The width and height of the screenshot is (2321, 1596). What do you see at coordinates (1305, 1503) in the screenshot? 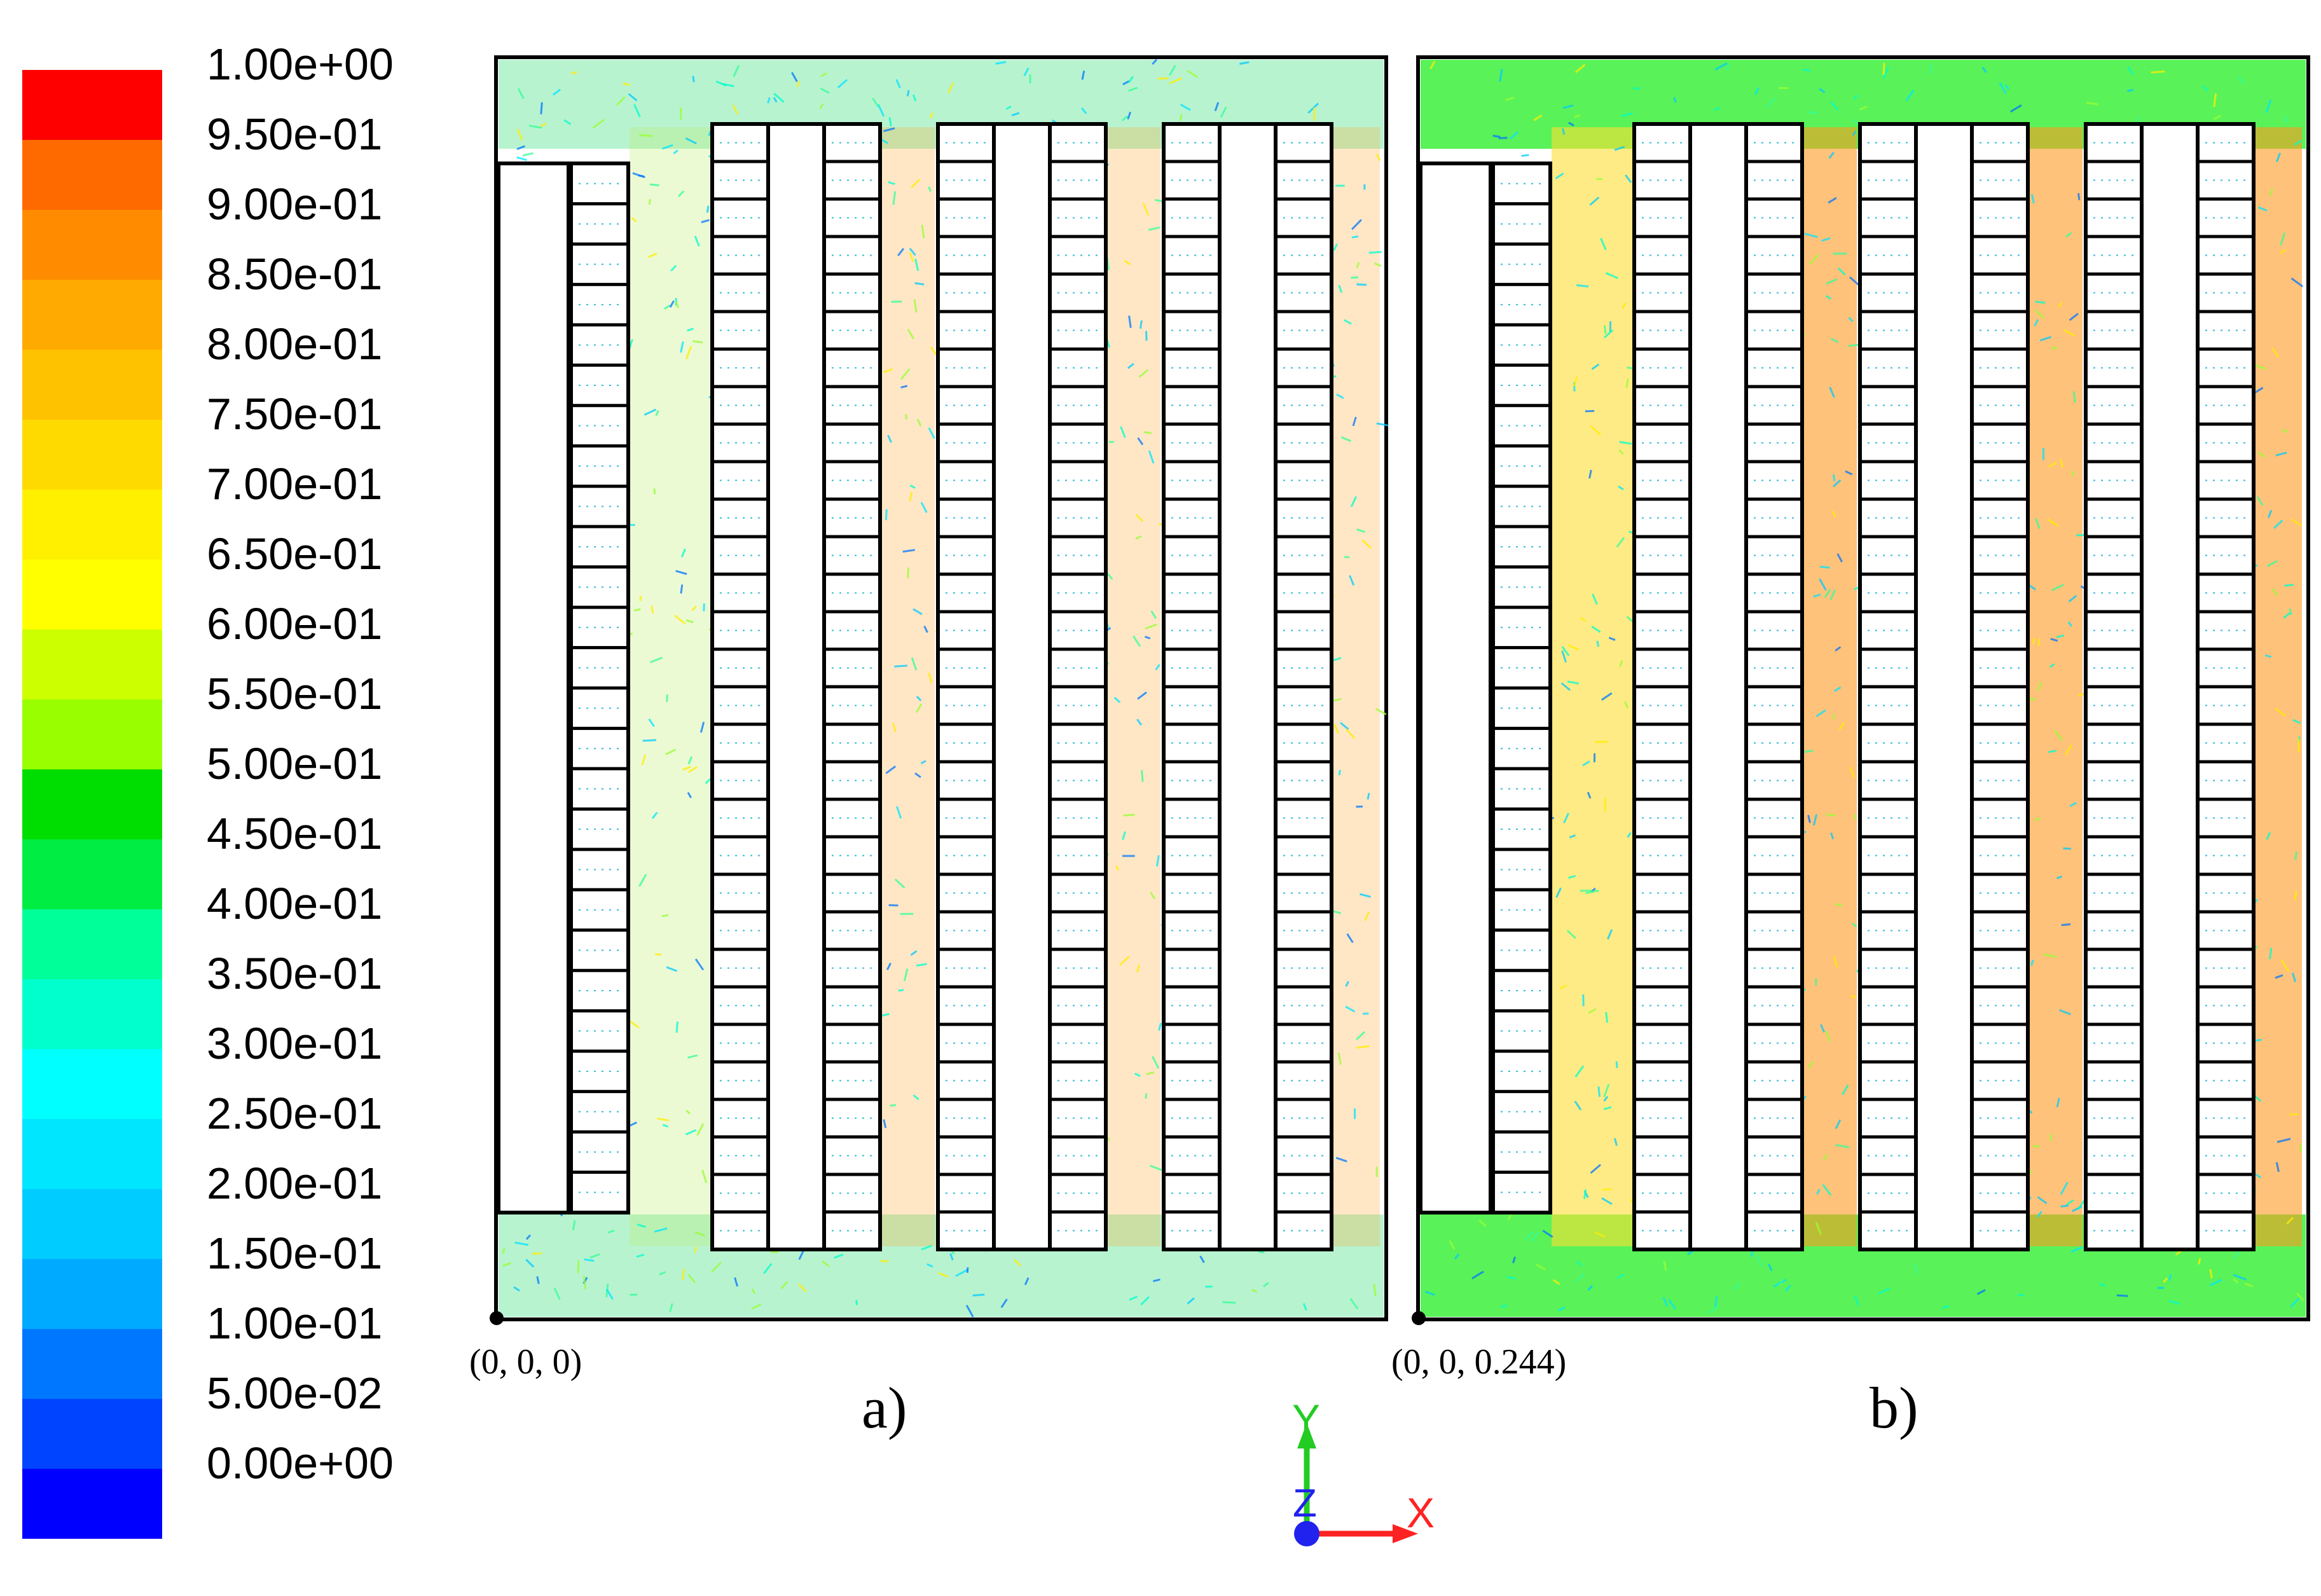
I see `z-axis-label: Z` at bounding box center [1305, 1503].